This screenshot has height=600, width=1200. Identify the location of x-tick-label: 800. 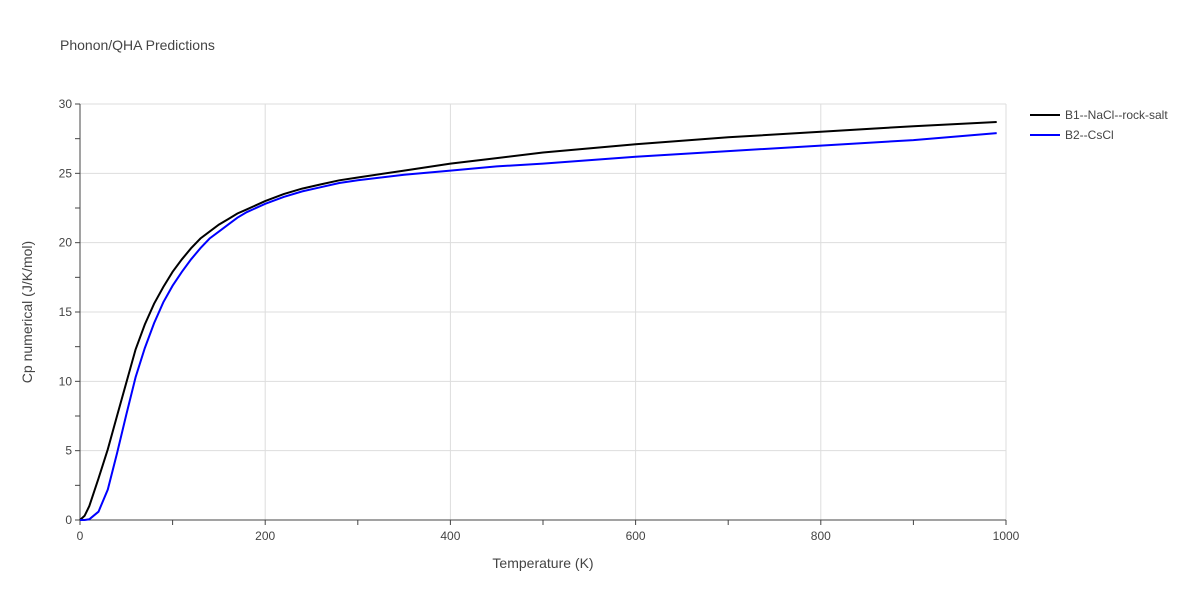
(821, 536).